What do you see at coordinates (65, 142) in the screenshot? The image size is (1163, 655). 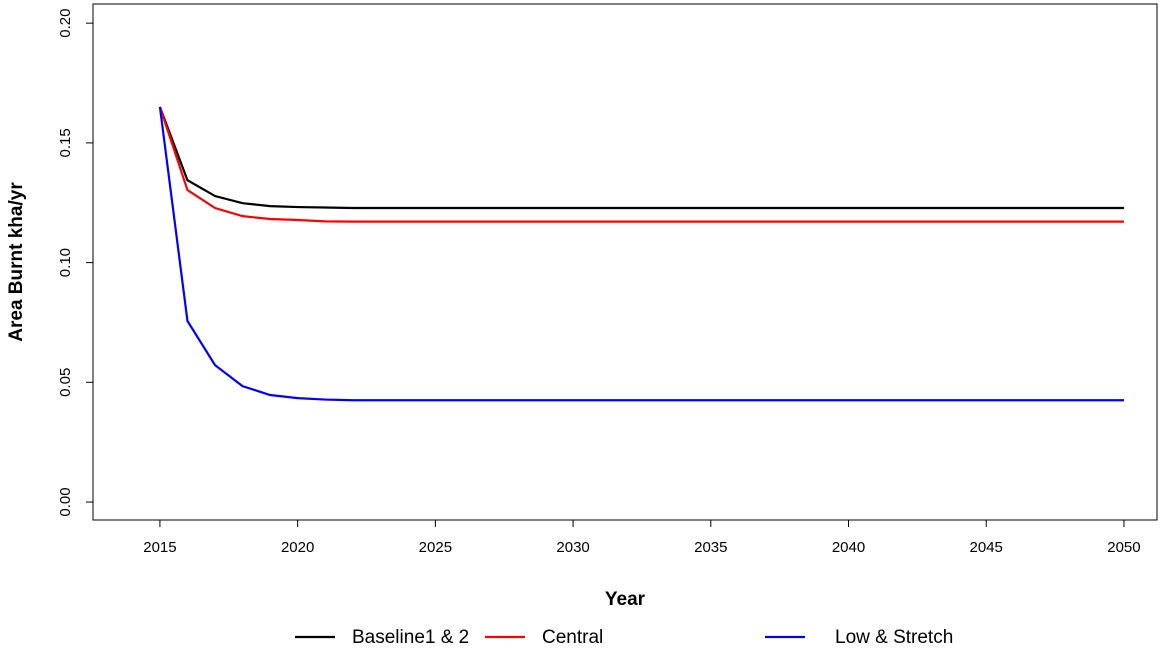 I see `y-tick-label: 0.15` at bounding box center [65, 142].